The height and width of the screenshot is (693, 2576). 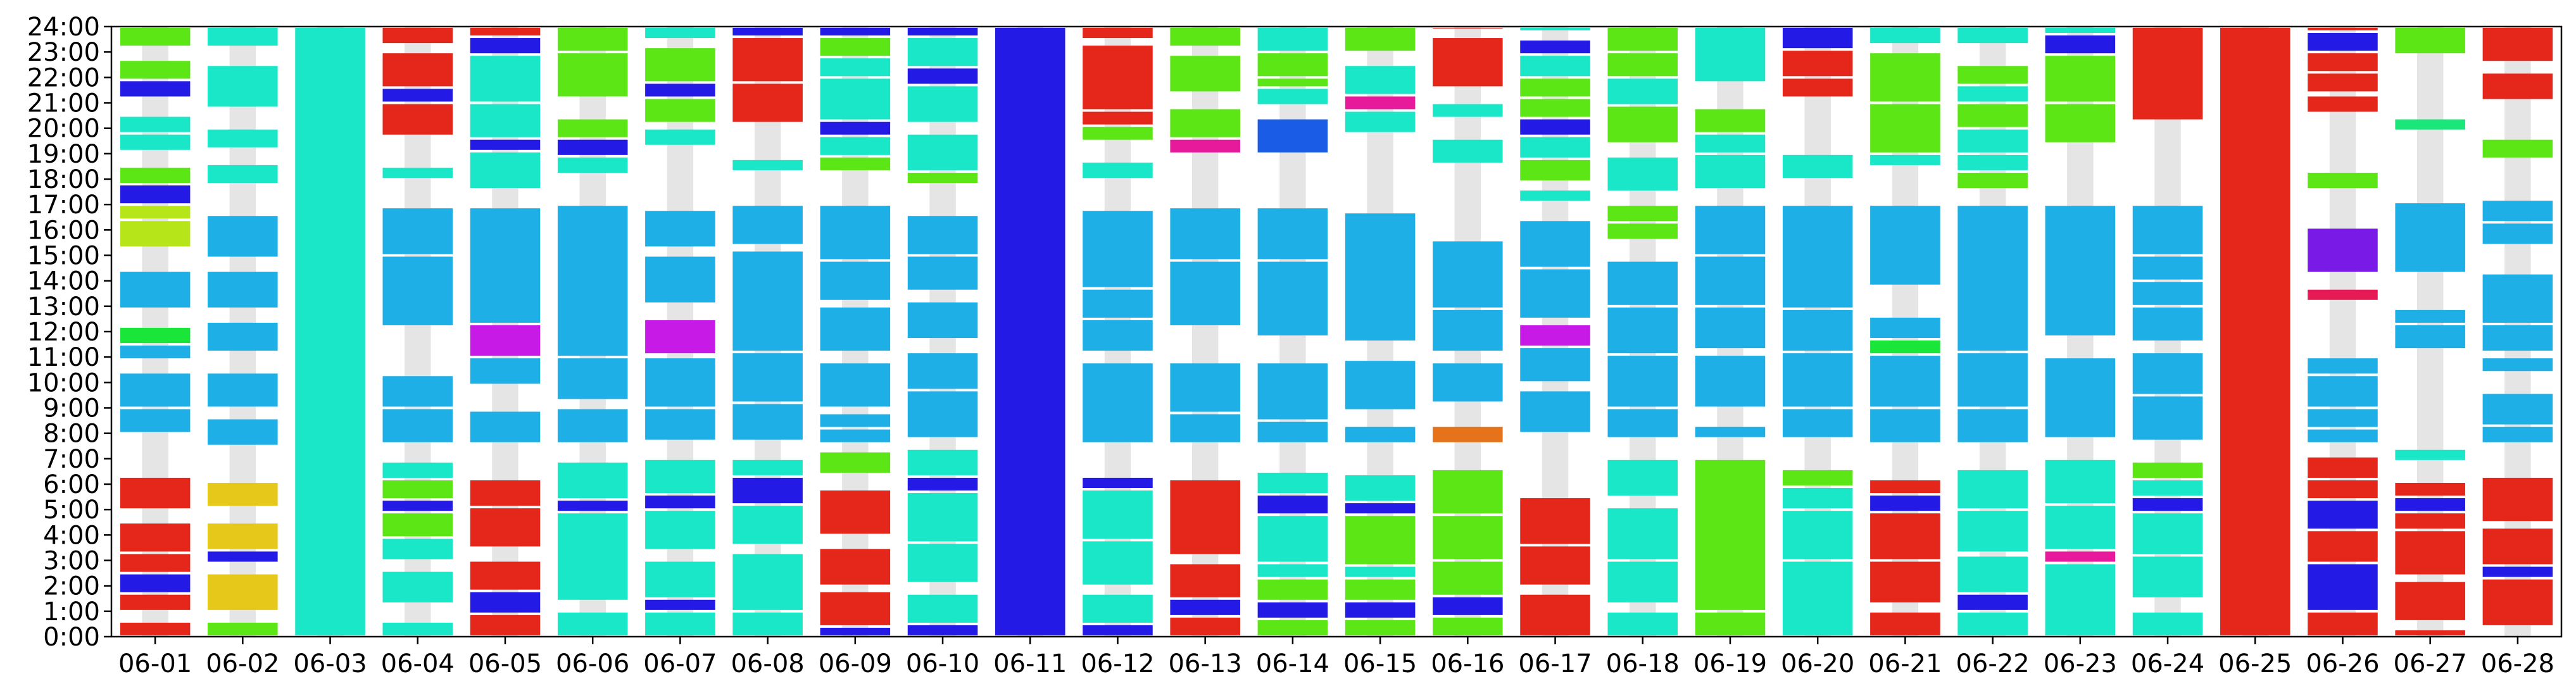 I want to click on y-tick-label: 4:00, so click(x=71, y=535).